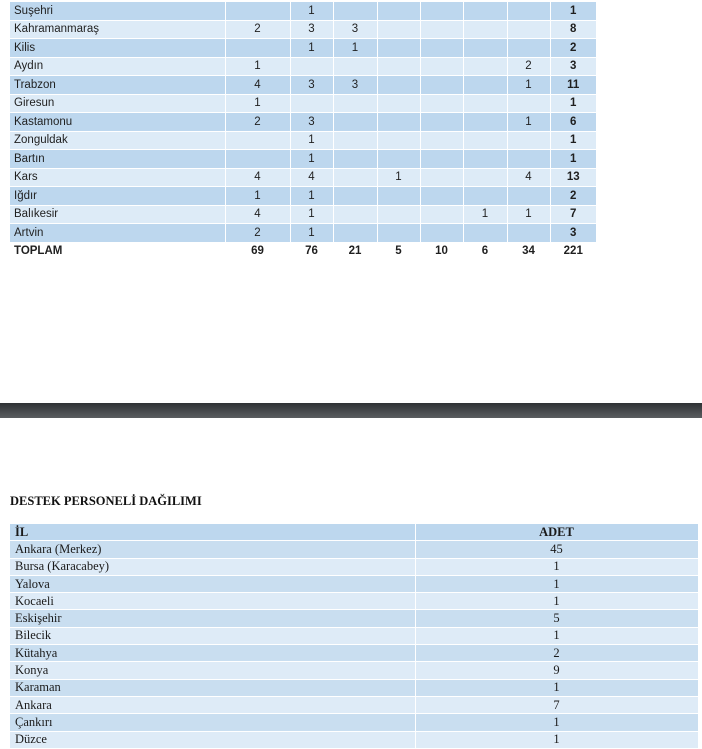 The width and height of the screenshot is (702, 749). Describe the element at coordinates (118, 103) in the screenshot. I see `city-name: Giresun` at that location.